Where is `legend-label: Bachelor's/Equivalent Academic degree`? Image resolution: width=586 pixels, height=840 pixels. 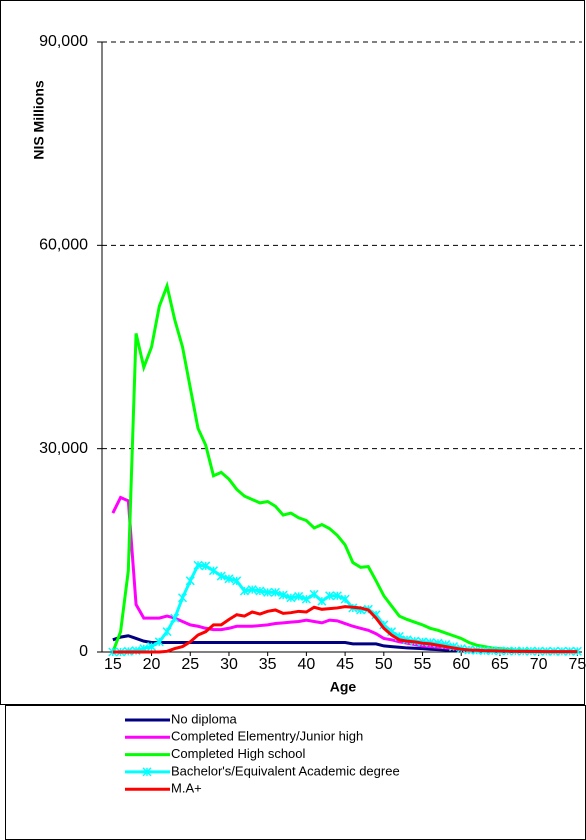 legend-label: Bachelor's/Equivalent Academic degree is located at coordinates (285, 770).